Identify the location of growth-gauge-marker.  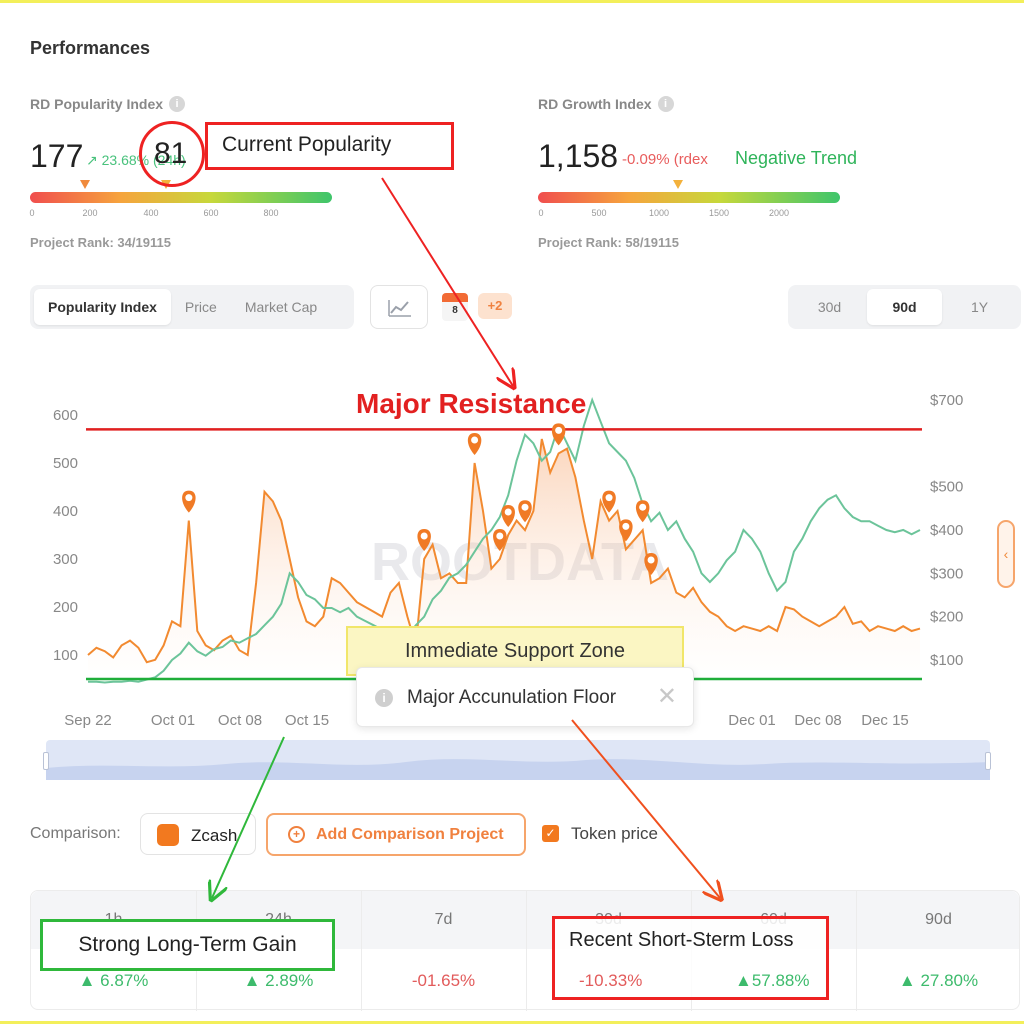
(678, 184).